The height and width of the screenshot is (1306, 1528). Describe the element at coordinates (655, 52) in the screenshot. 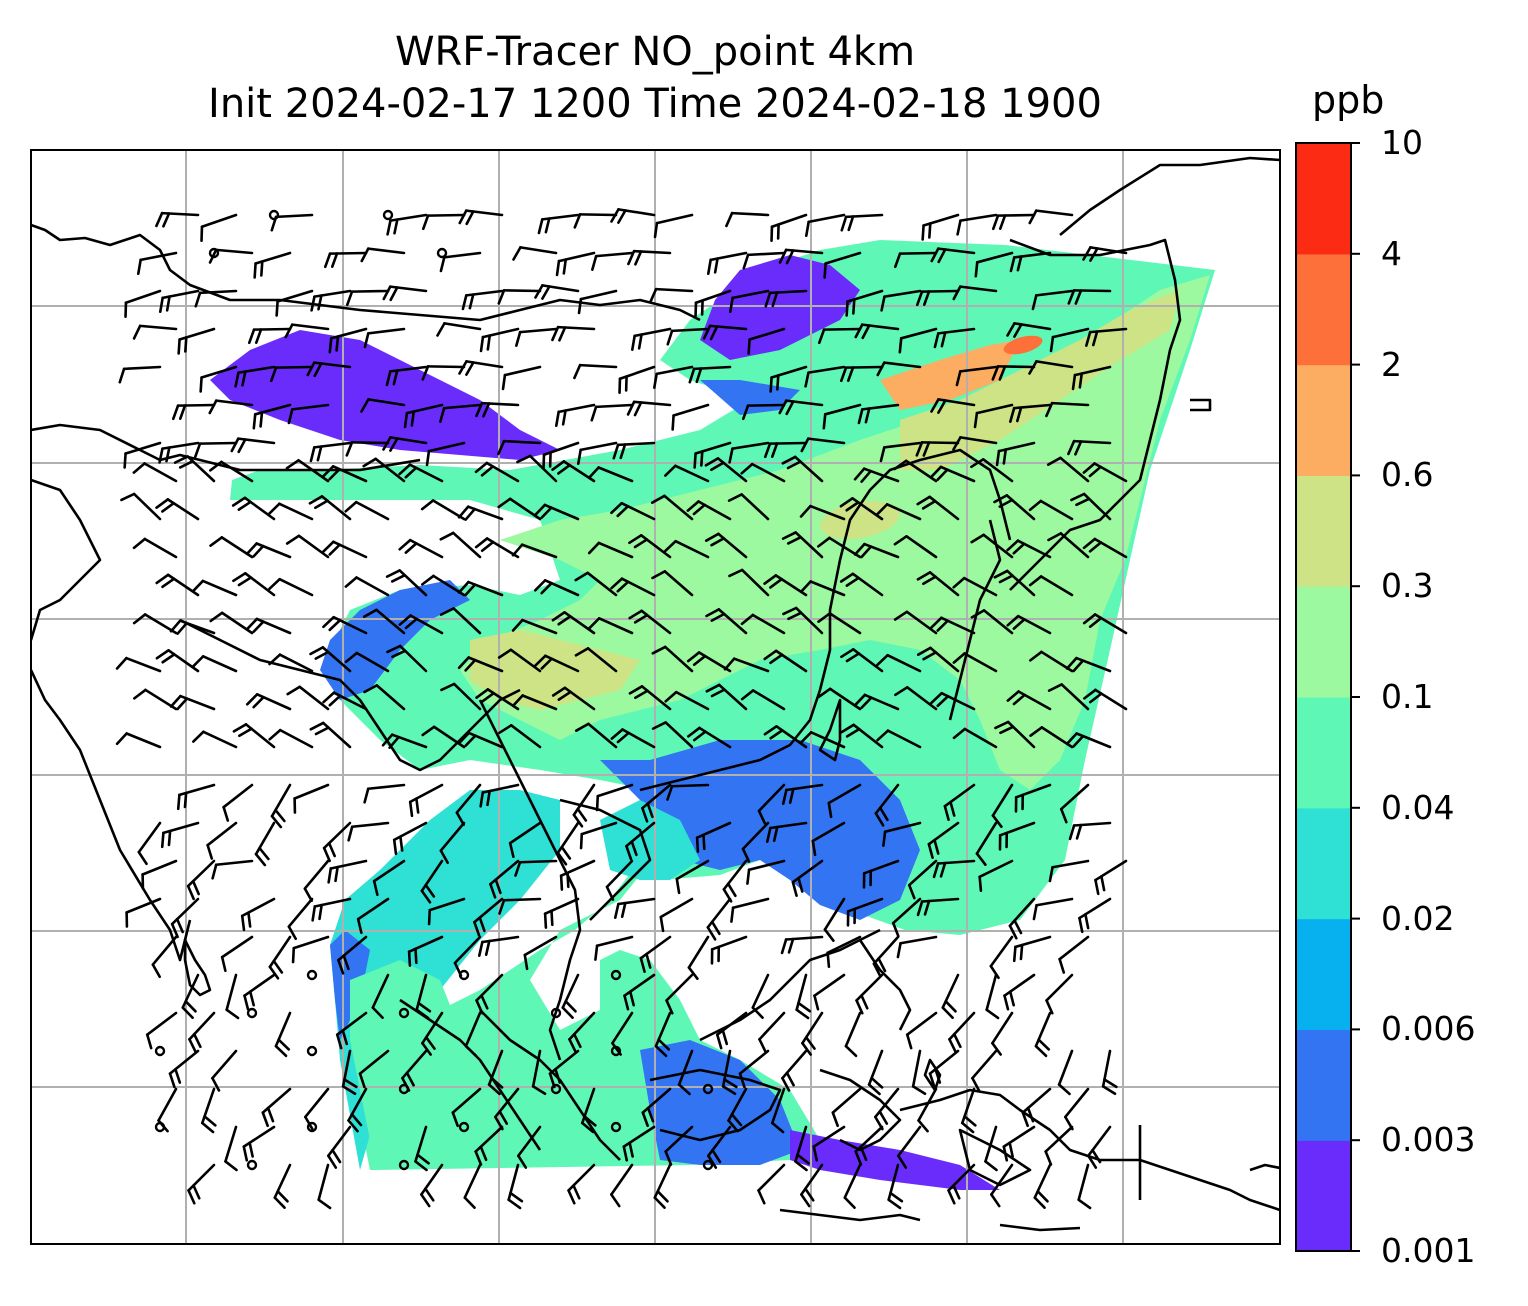

I see `chart-title: WRF-Tracer NO_point 4km` at that location.